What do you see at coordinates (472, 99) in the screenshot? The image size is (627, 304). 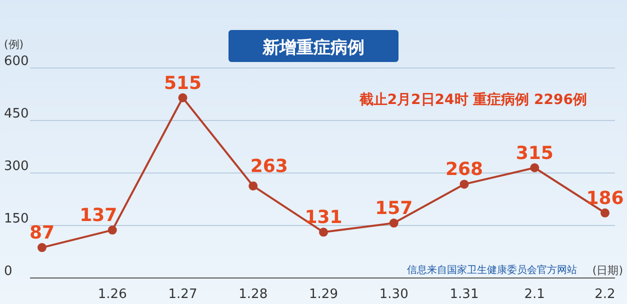 I see `annotation: 截止2月2日24时 重症病例 2296例` at bounding box center [472, 99].